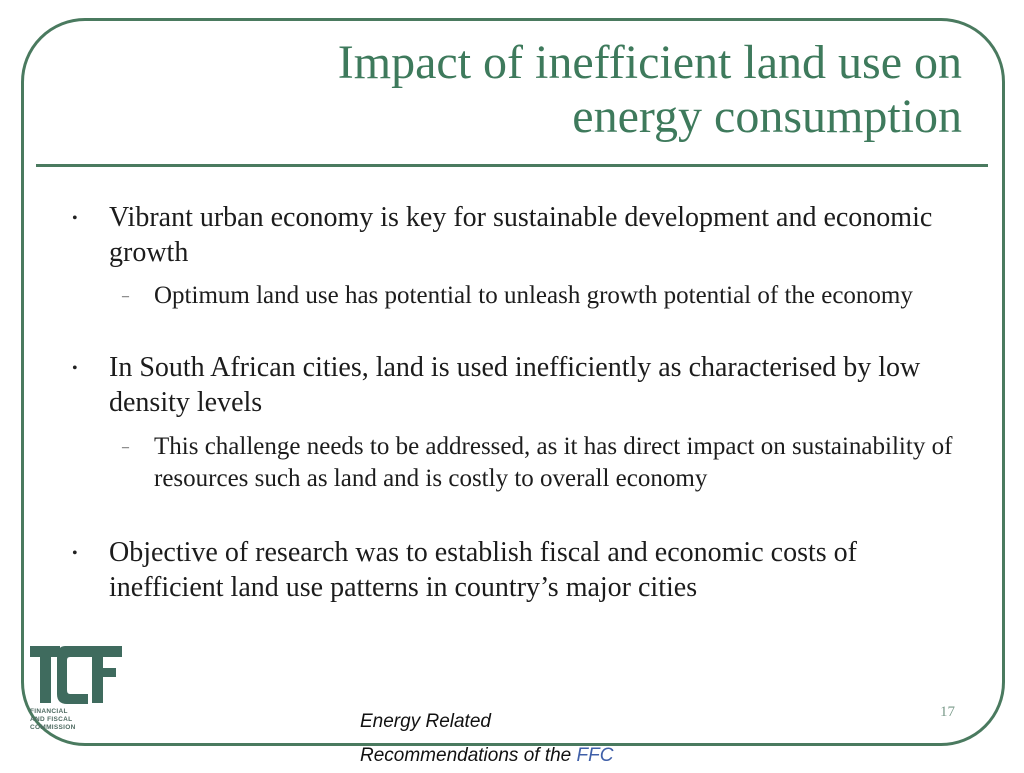 The height and width of the screenshot is (773, 1024). Describe the element at coordinates (53, 727) in the screenshot. I see `logo-caption-line: COMMISSION` at that location.